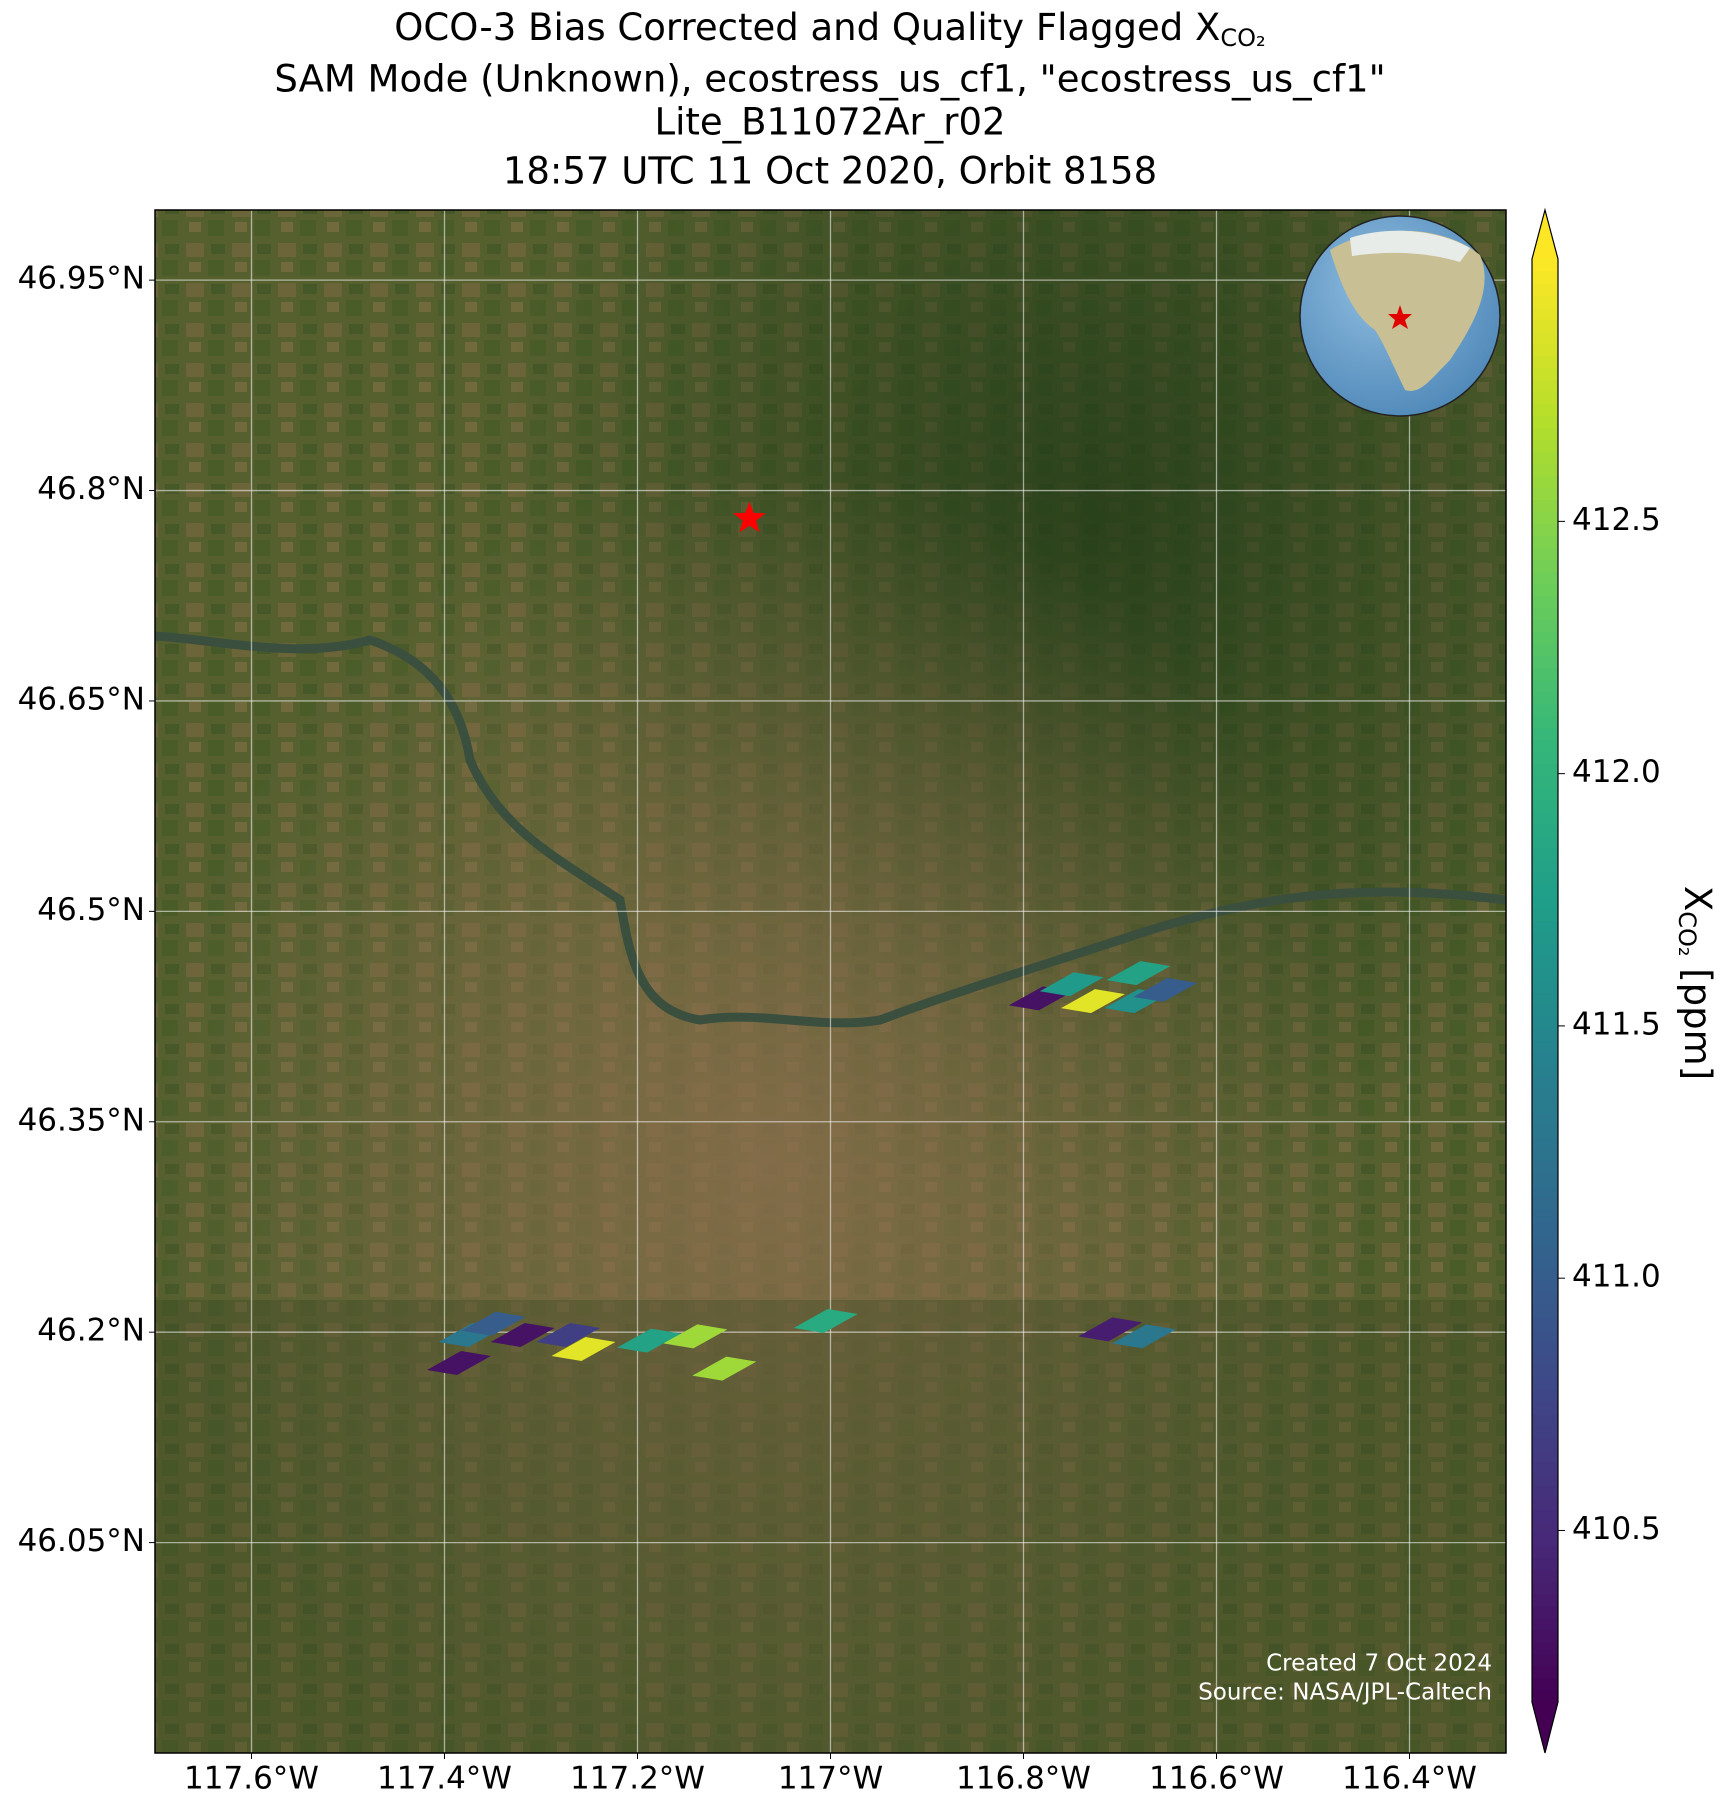 Image resolution: width=1725 pixels, height=1801 pixels. I want to click on colorbar-label-text: X, so click(1698, 898).